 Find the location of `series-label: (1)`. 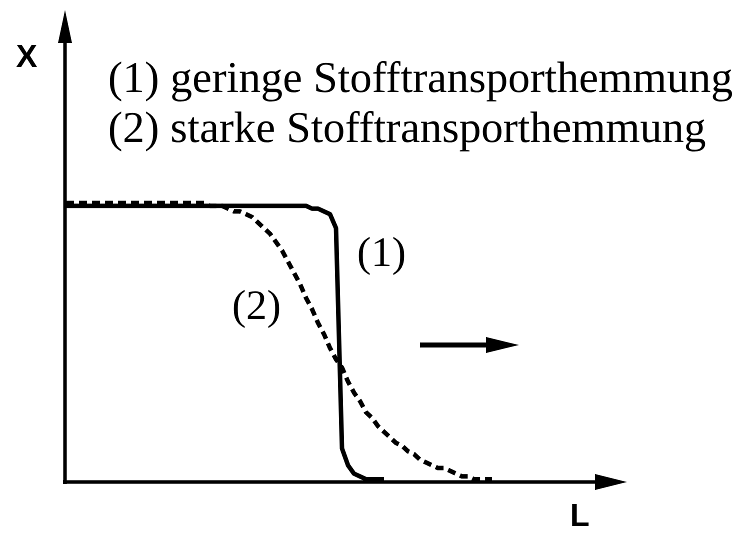

series-label: (1) is located at coordinates (381, 253).